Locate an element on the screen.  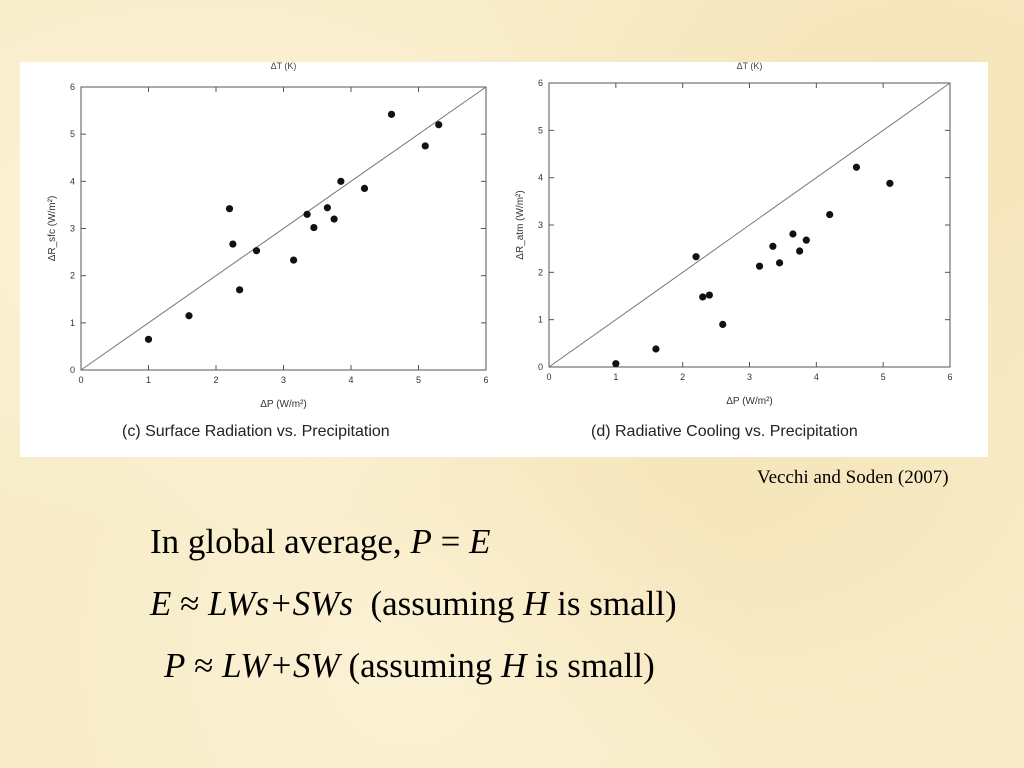
equation-line-2: E ≈ LWs+SWs (assuming H is small) is located at coordinates (413, 604).